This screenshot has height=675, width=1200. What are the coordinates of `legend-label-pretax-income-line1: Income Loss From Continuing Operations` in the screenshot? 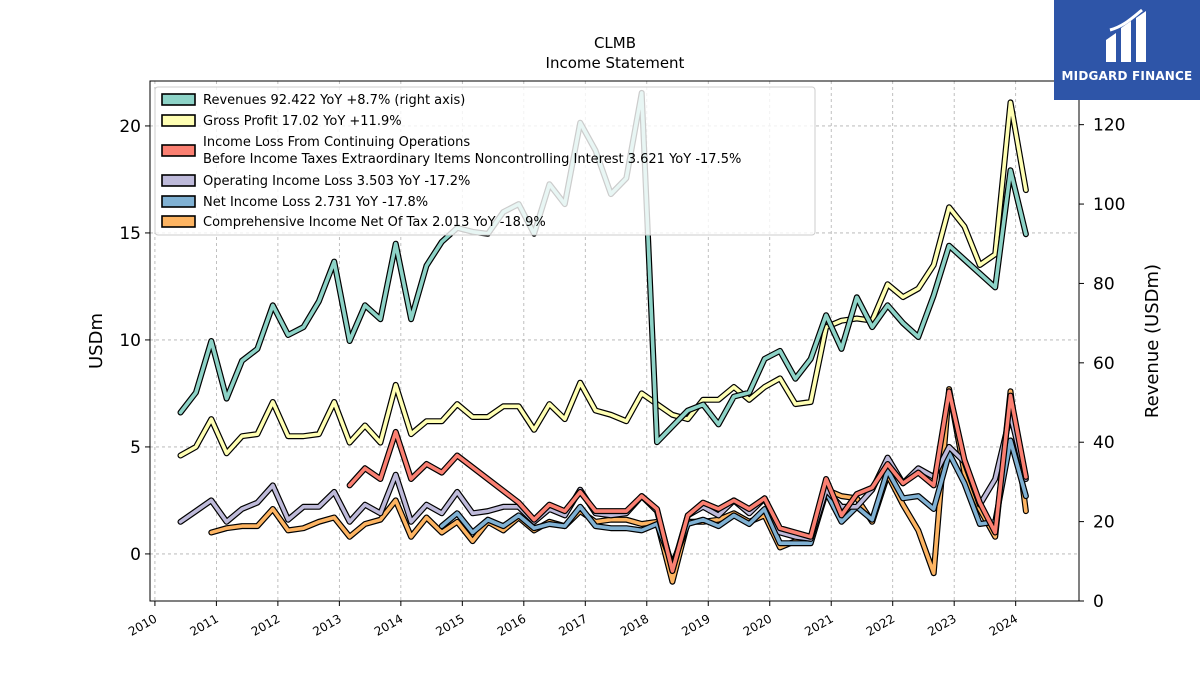 It's located at (336, 142).